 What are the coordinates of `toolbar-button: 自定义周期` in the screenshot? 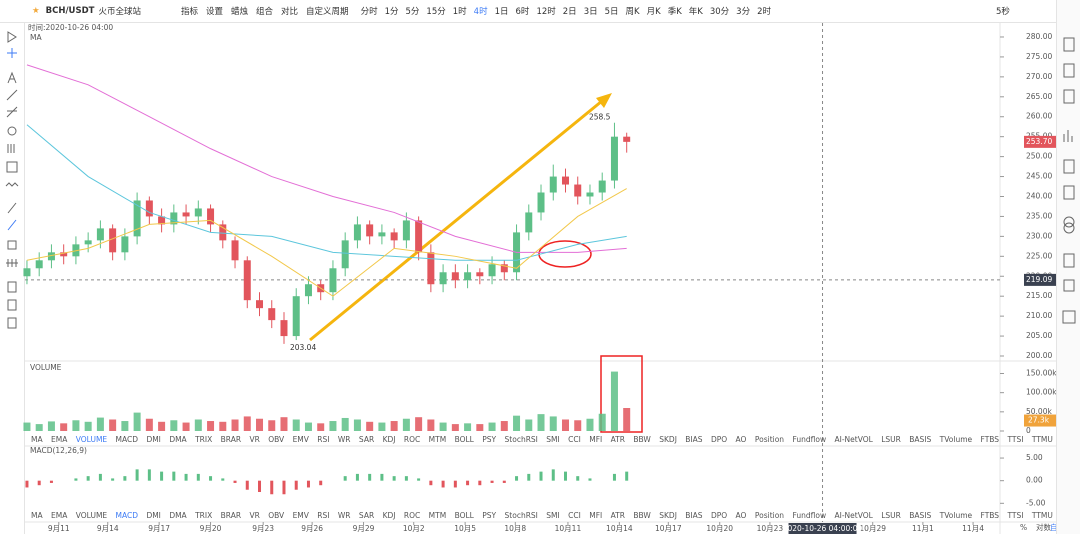 It's located at (327, 12).